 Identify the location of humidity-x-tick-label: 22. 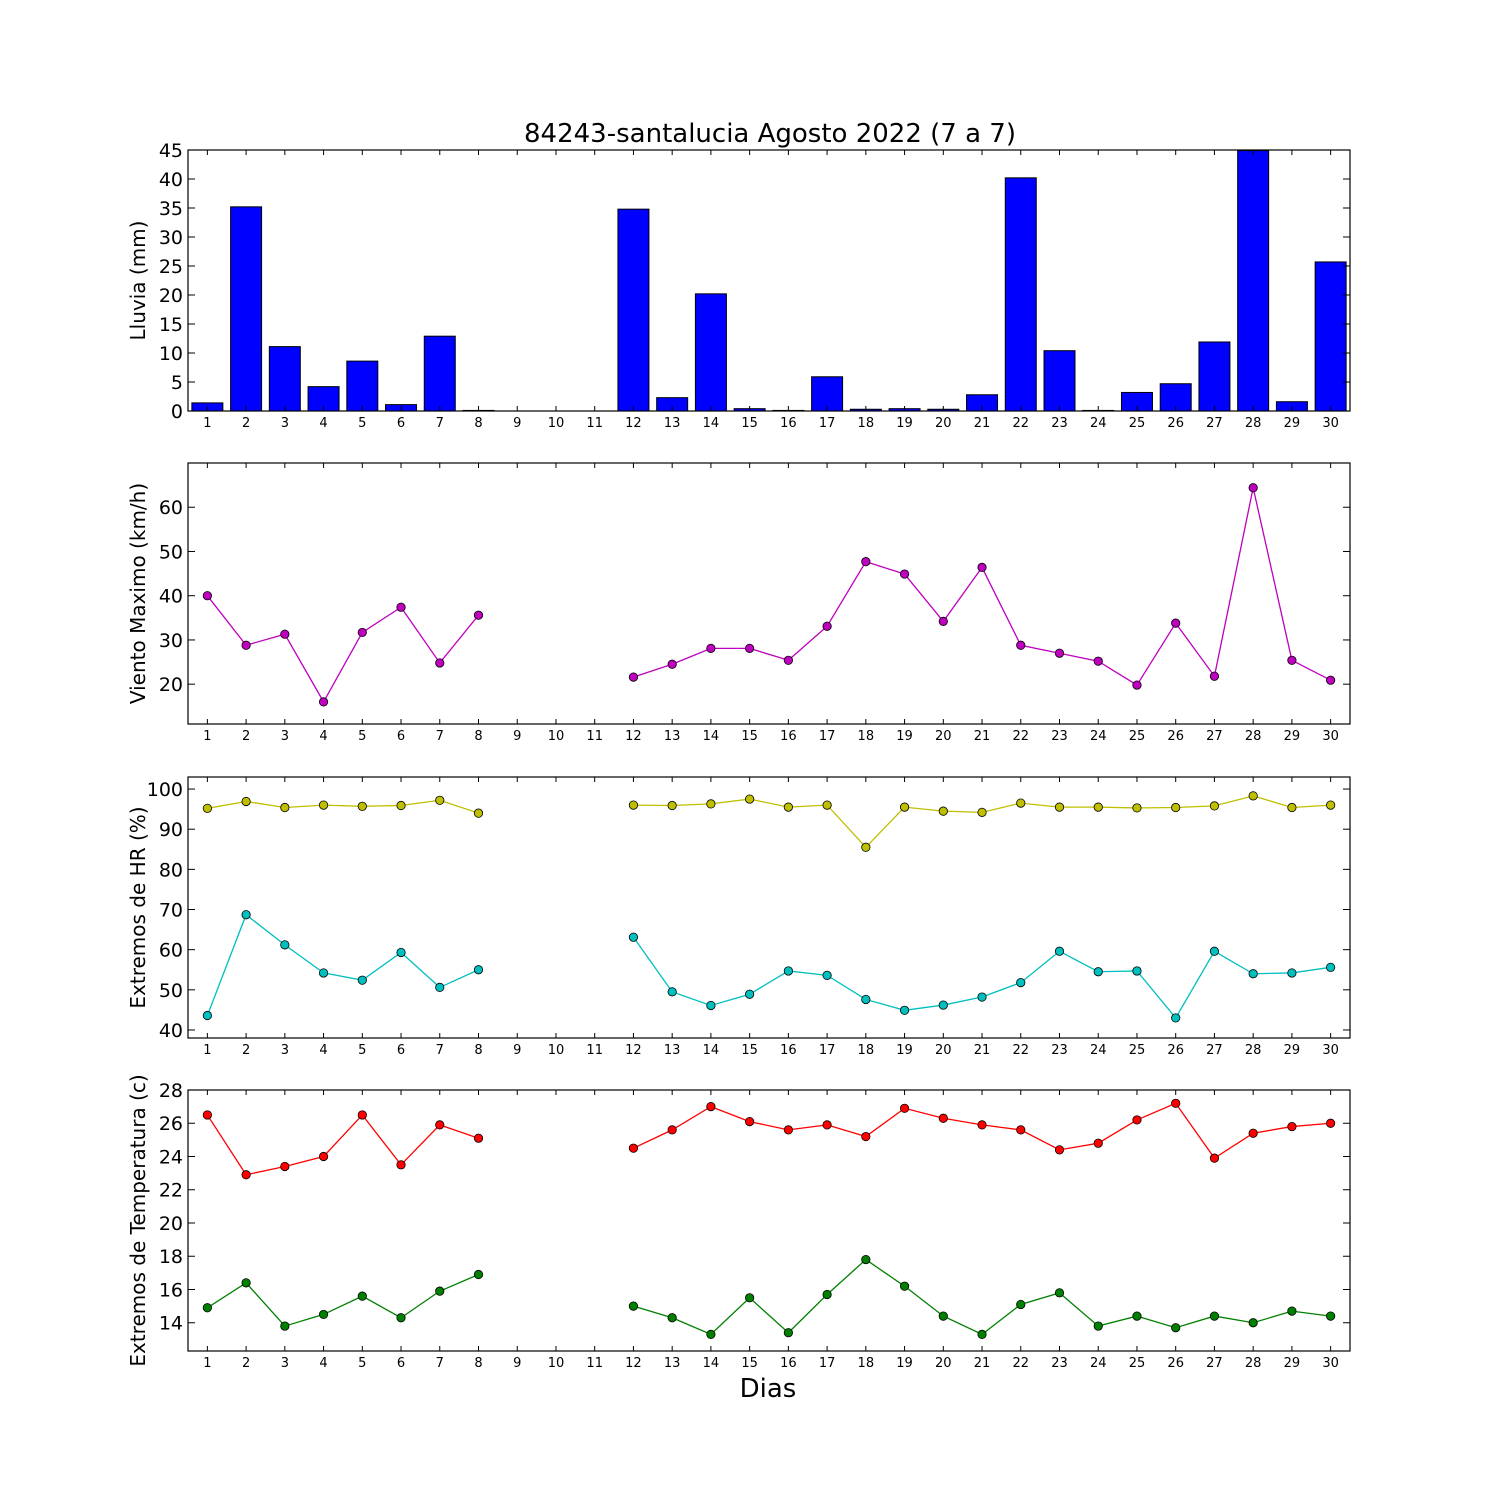
(1020, 1050).